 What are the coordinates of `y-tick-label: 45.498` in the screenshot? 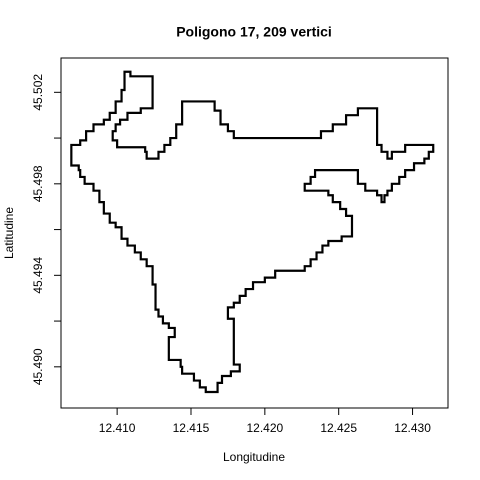 It's located at (38, 183).